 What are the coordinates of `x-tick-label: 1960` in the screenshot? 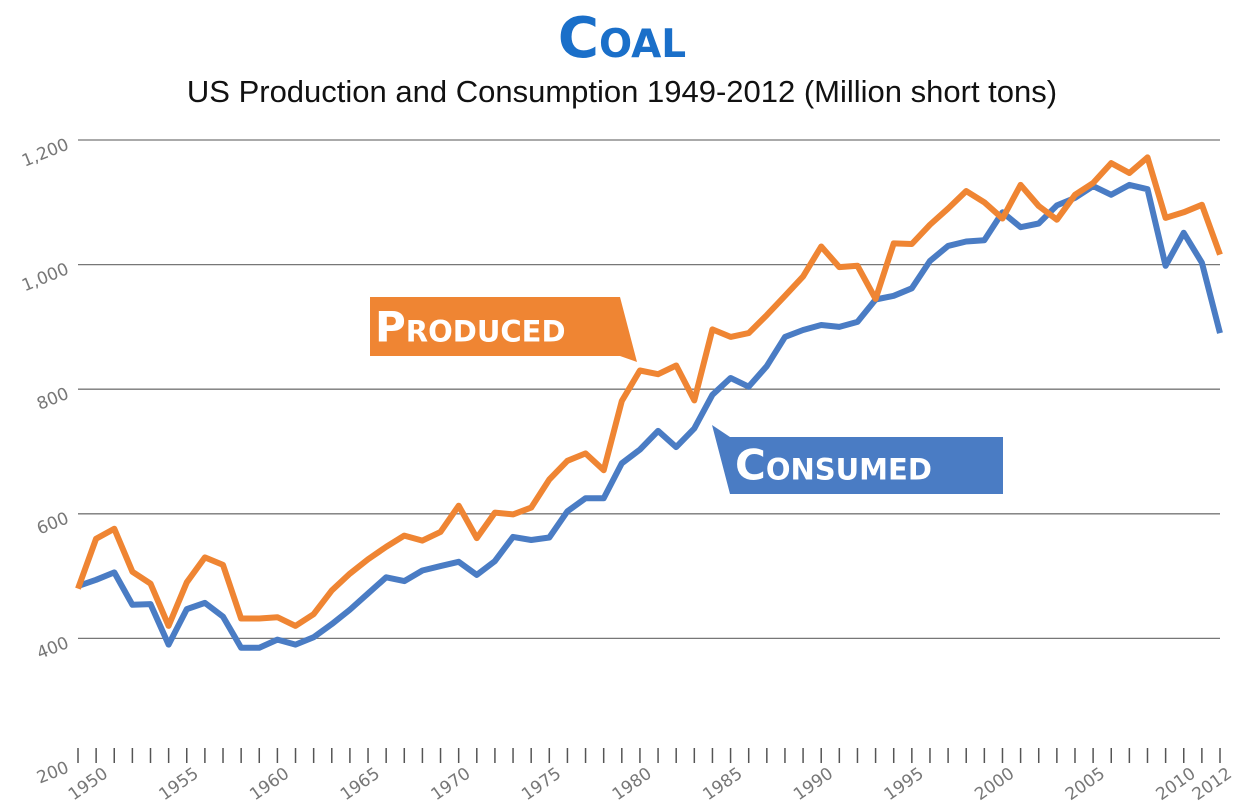 It's located at (269, 784).